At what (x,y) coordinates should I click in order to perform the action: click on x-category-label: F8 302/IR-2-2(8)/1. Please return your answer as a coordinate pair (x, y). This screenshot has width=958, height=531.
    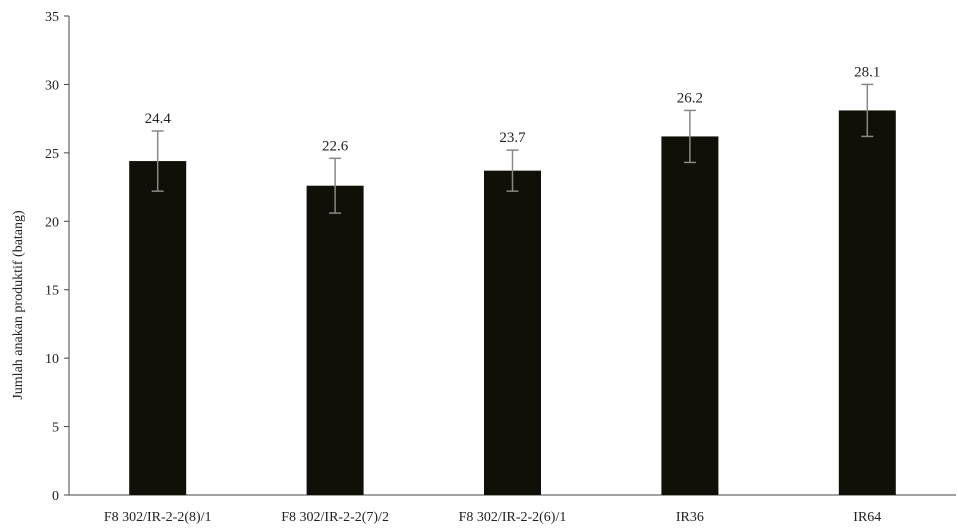
    Looking at the image, I should click on (158, 517).